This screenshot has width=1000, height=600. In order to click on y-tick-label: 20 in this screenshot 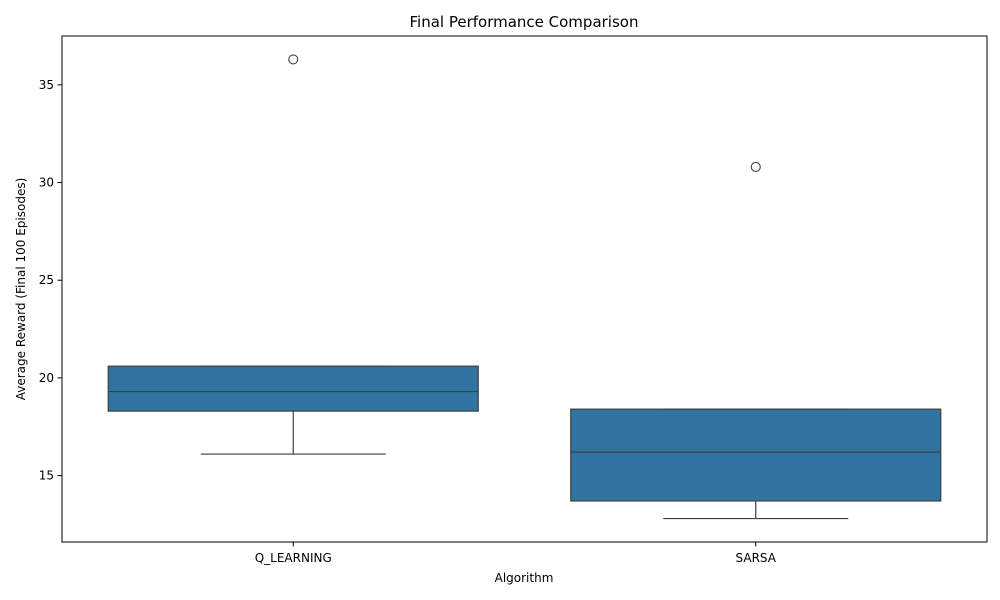, I will do `click(46, 378)`.